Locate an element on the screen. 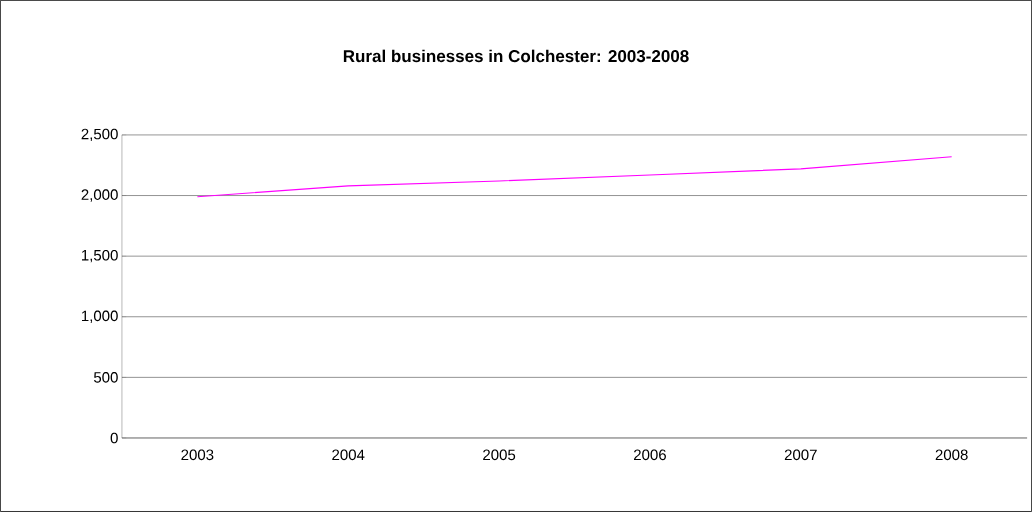 Image resolution: width=1032 pixels, height=512 pixels. x-tick-label: 2007 is located at coordinates (800, 455).